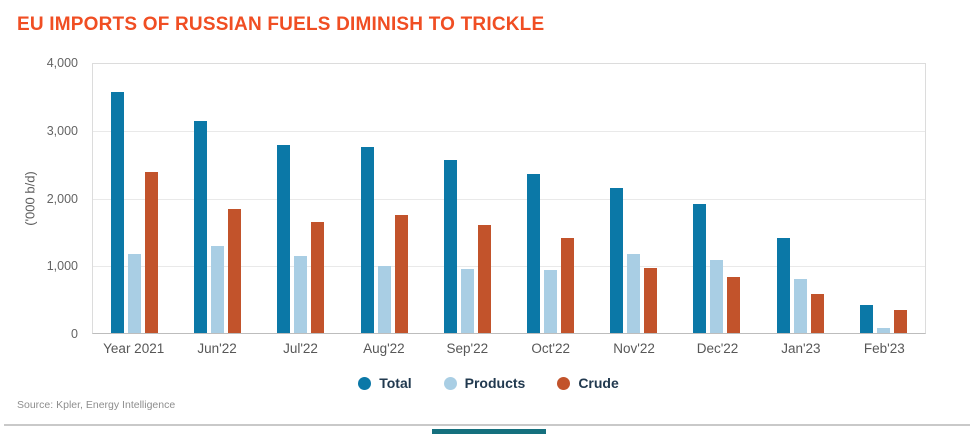  What do you see at coordinates (62, 63) in the screenshot?
I see `y-tick-label: 4,000` at bounding box center [62, 63].